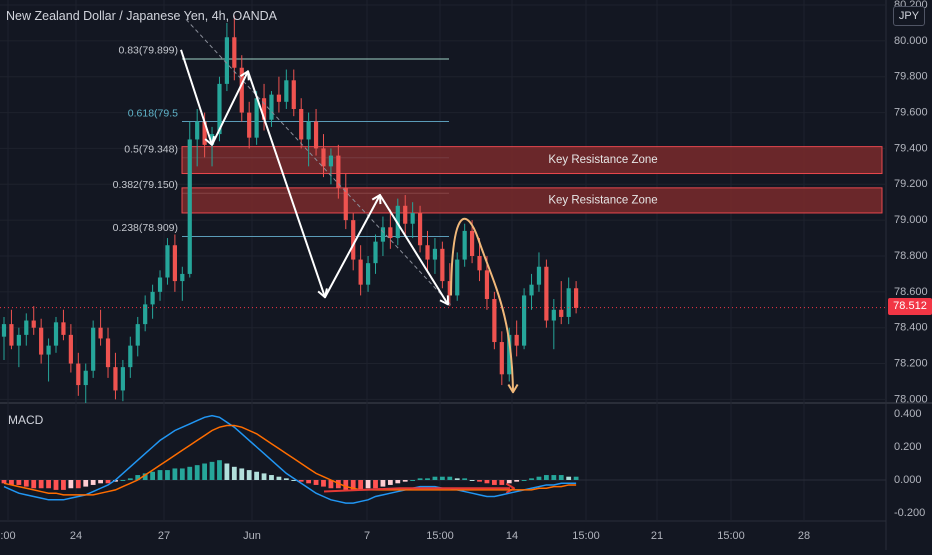 This screenshot has width=932, height=555. What do you see at coordinates (911, 292) in the screenshot?
I see `price-tick-label: 78.600` at bounding box center [911, 292].